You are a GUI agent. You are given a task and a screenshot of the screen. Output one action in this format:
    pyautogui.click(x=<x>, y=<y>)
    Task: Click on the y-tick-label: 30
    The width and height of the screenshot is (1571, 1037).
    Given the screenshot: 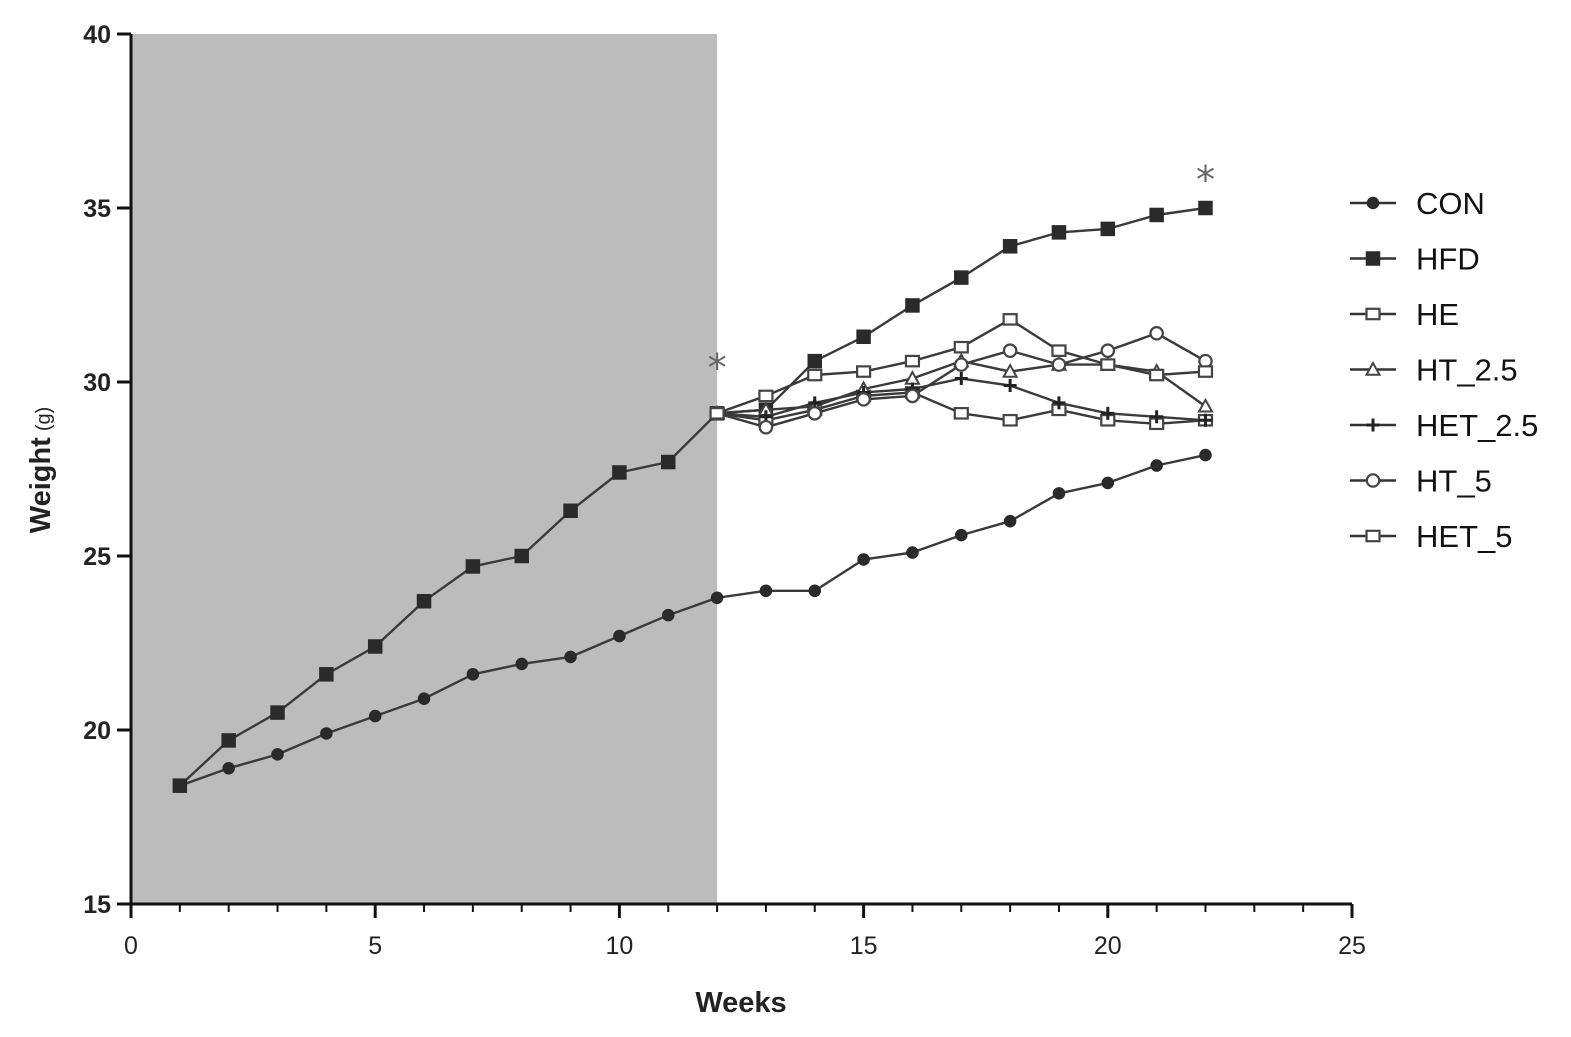 What is the action you would take?
    pyautogui.click(x=97, y=383)
    